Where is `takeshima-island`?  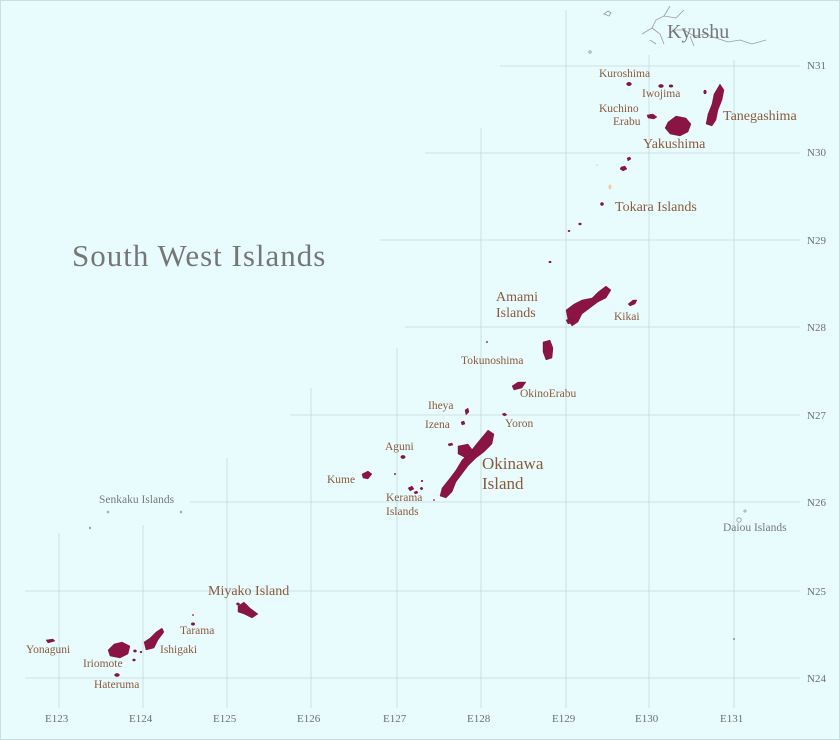 takeshima-island is located at coordinates (671, 86).